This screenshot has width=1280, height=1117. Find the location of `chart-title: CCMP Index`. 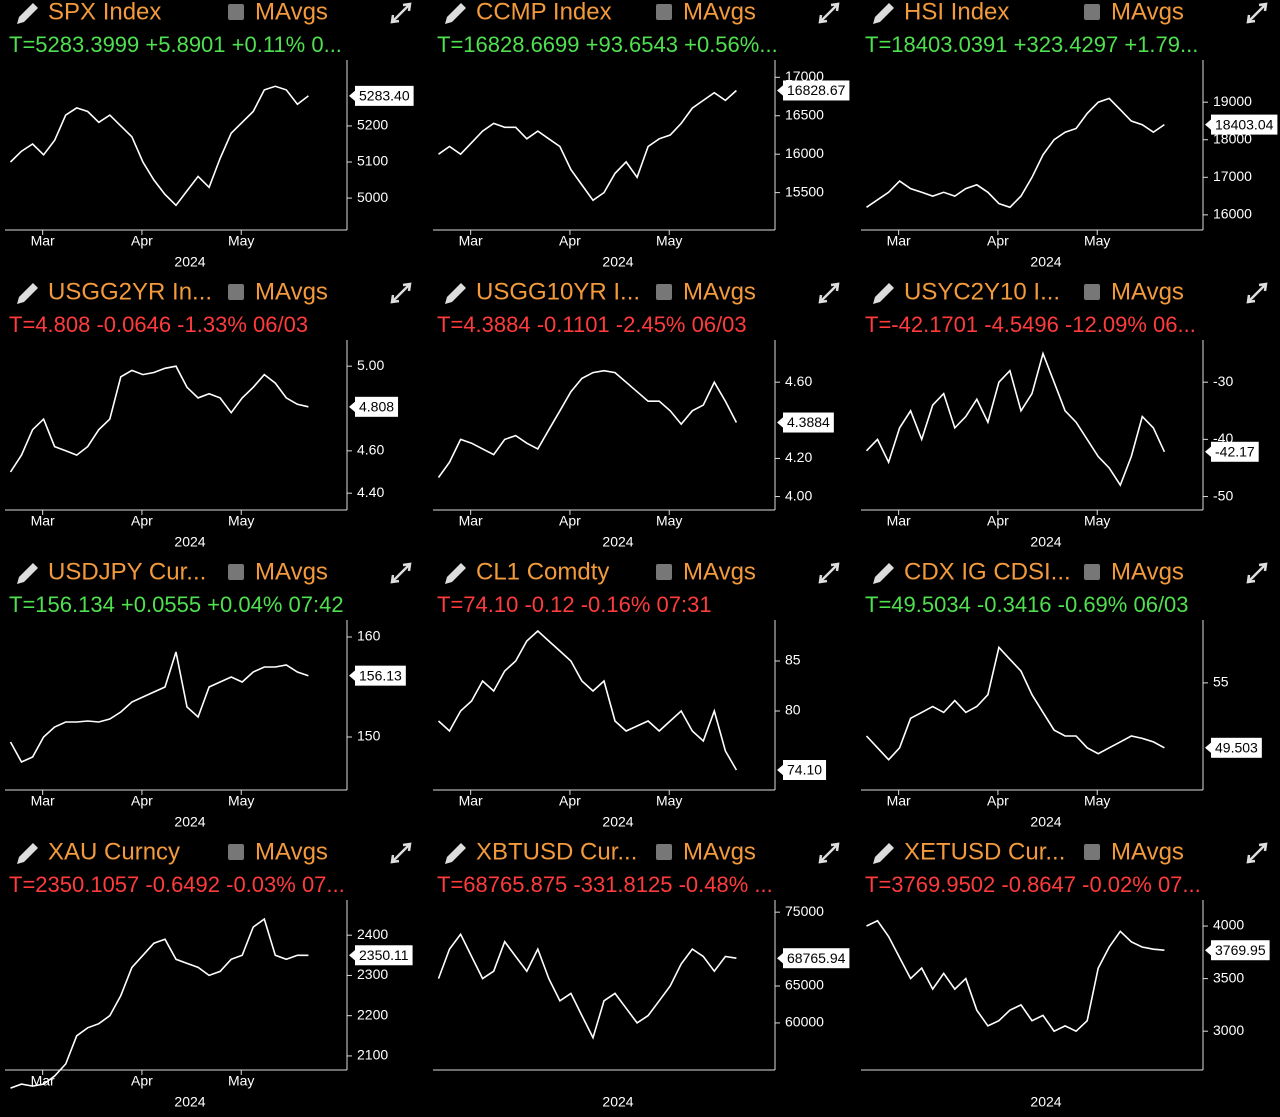

chart-title: CCMP Index is located at coordinates (544, 12).